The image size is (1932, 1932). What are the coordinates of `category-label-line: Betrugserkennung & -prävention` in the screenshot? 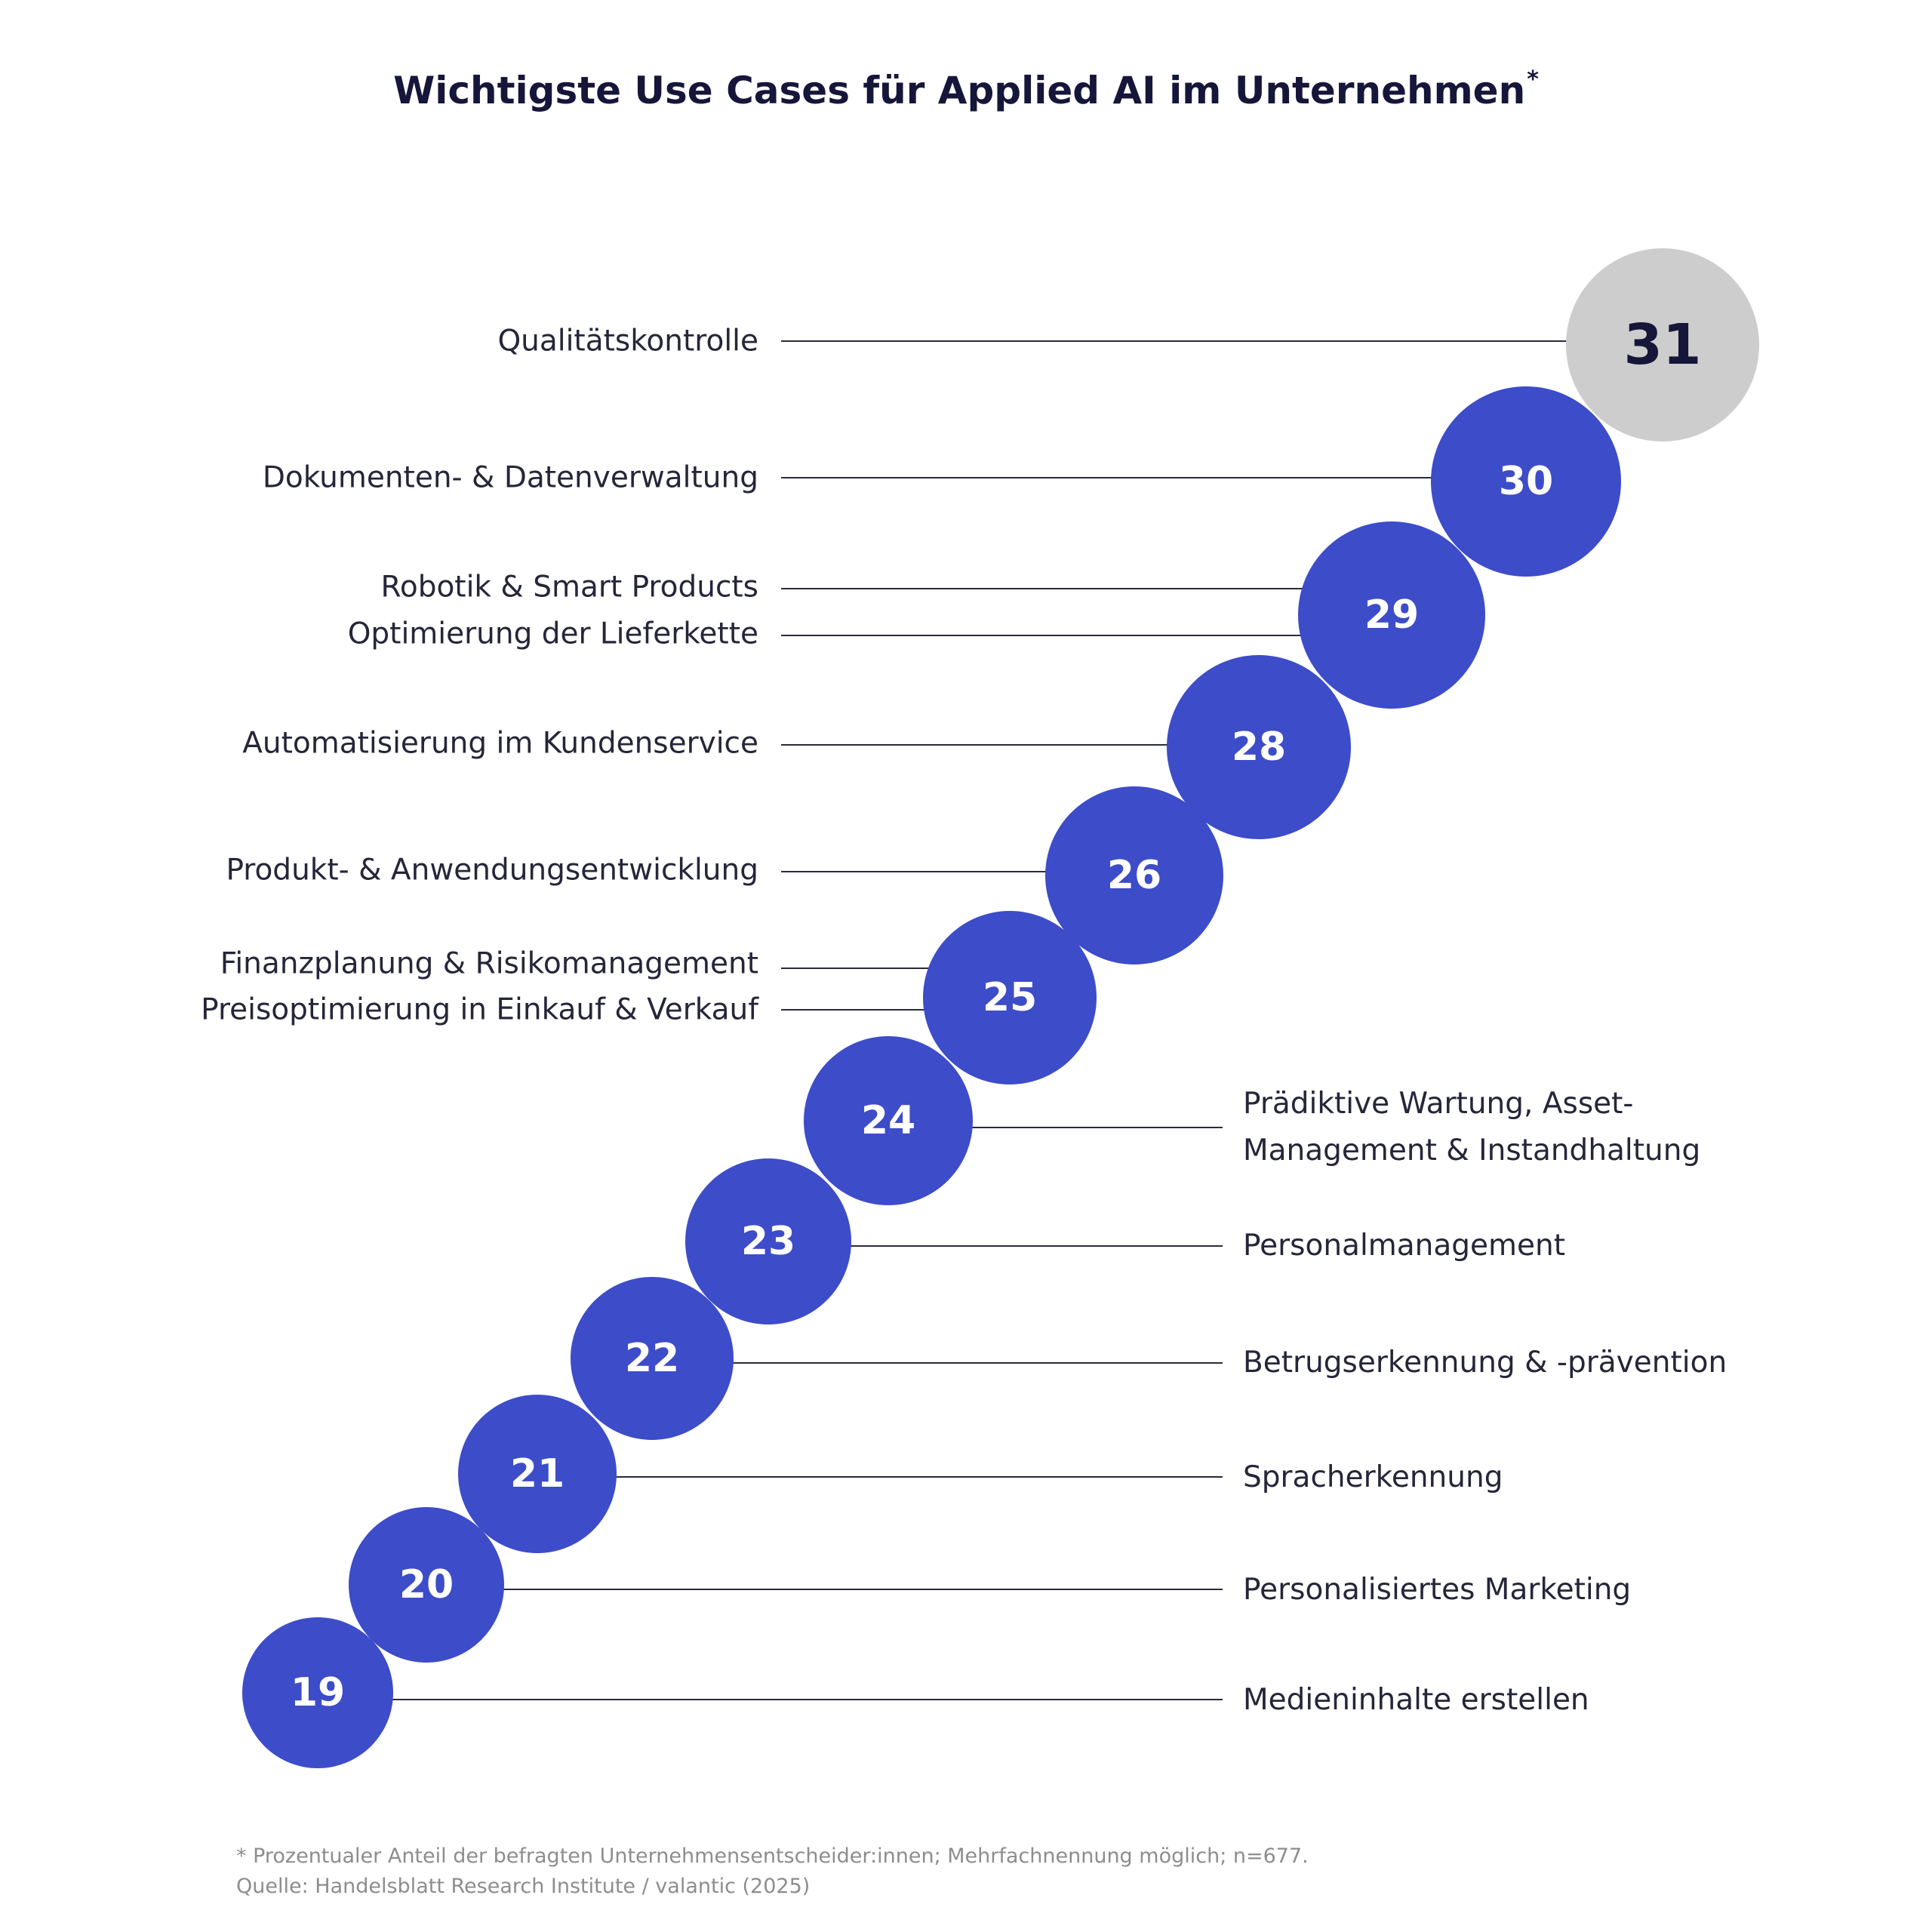 It's located at (1485, 1363).